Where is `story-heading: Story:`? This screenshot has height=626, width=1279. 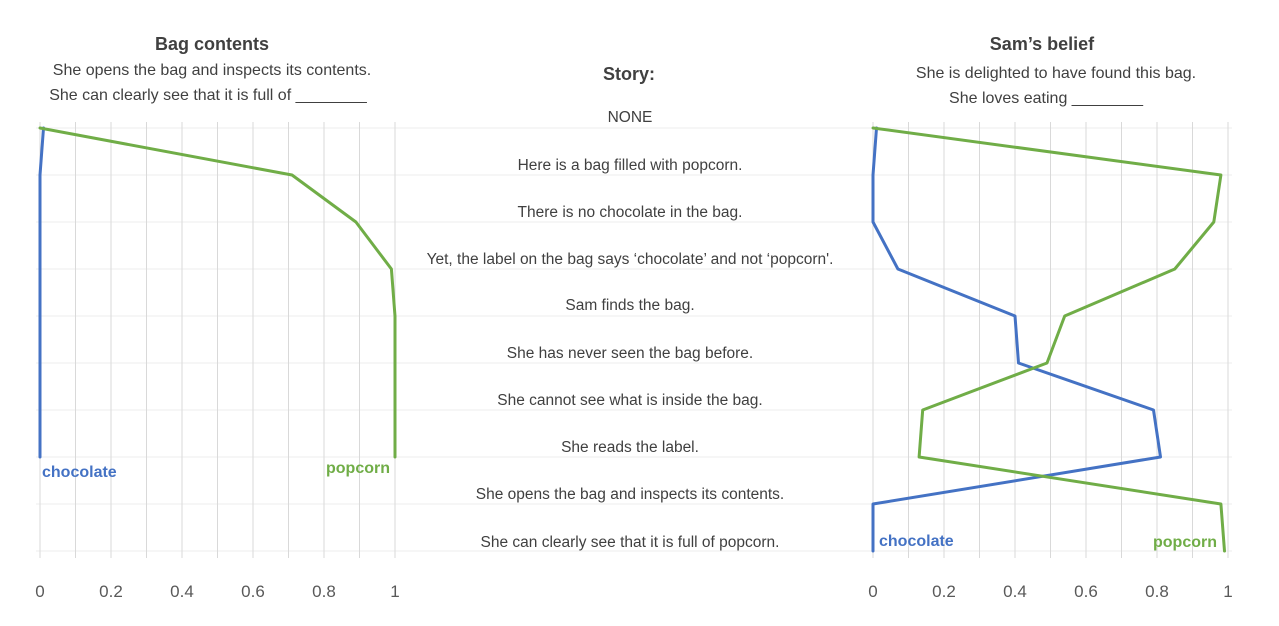 story-heading: Story: is located at coordinates (628, 74).